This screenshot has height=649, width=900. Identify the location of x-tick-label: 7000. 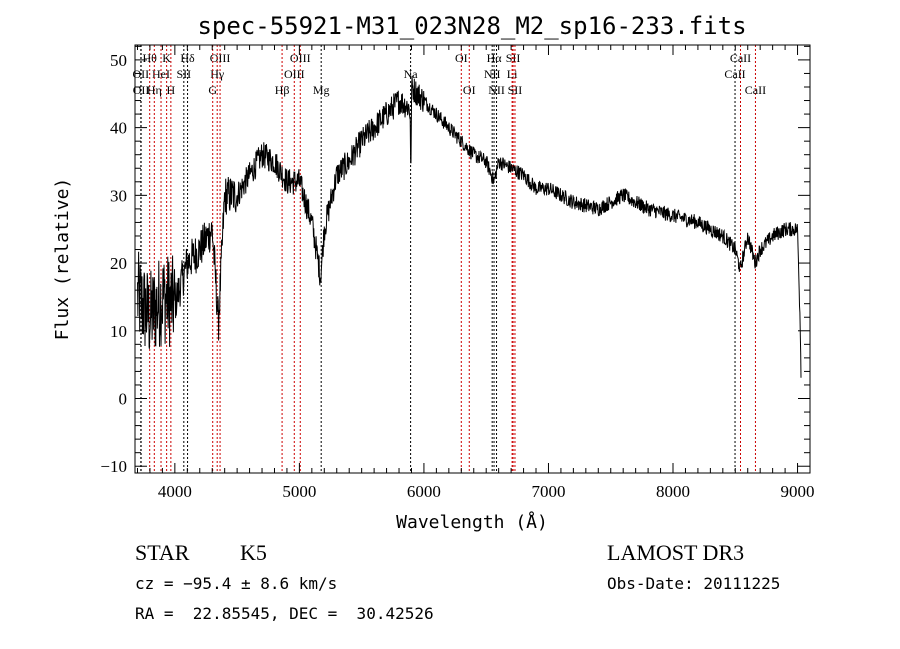
(548, 491).